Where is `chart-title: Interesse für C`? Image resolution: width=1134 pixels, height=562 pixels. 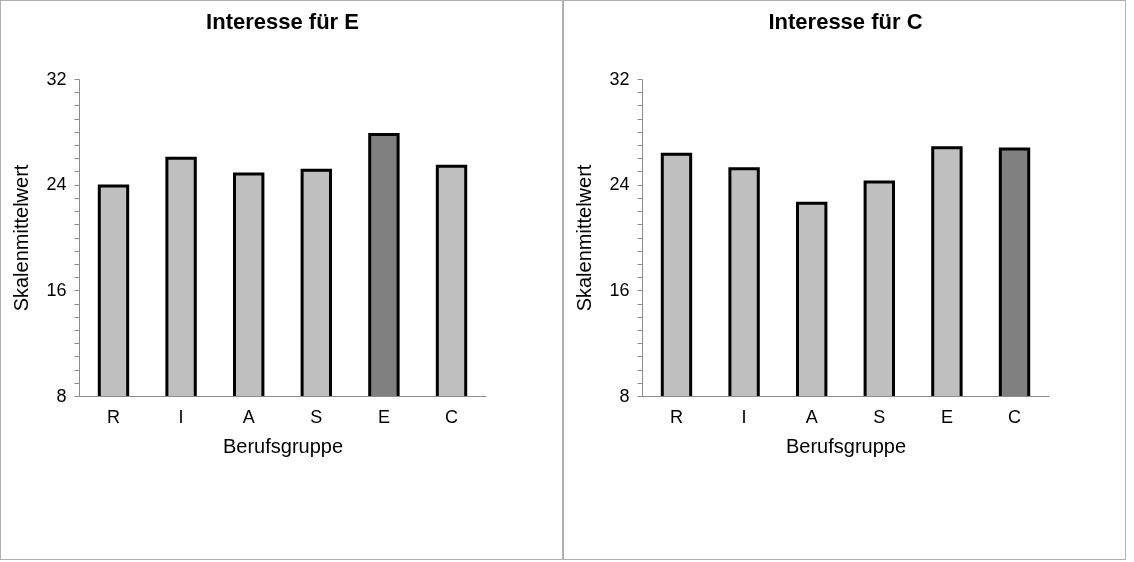 chart-title: Interesse für C is located at coordinates (845, 21).